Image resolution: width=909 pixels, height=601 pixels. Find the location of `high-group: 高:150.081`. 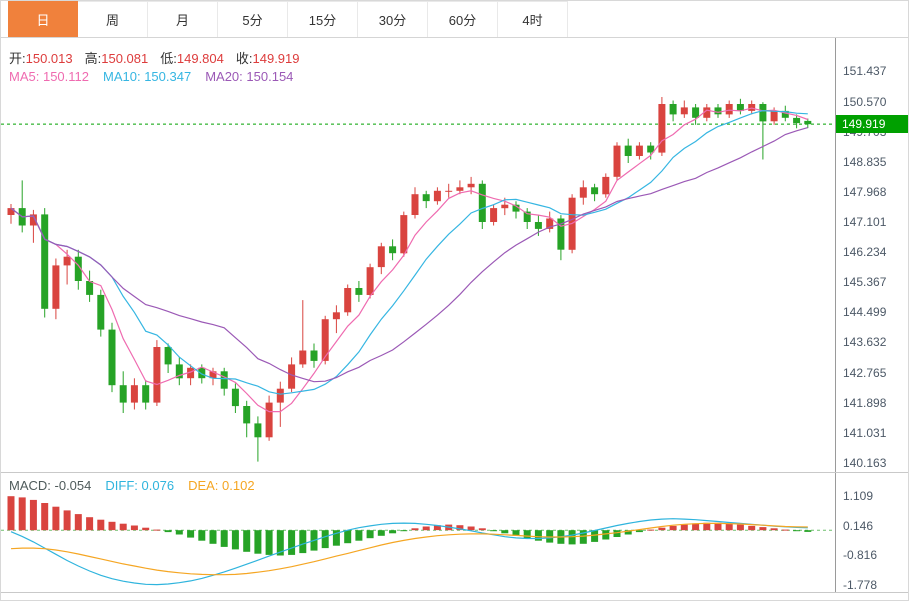

high-group: 高:150.081 is located at coordinates (117, 57).